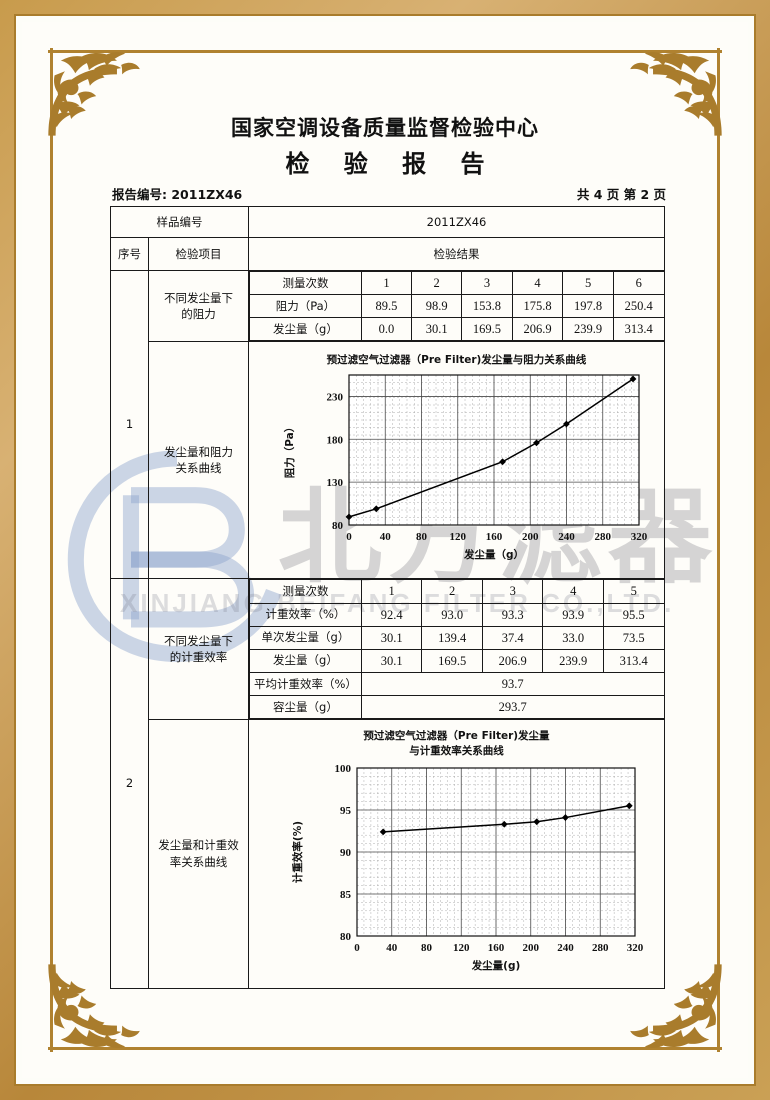 The width and height of the screenshot is (770, 1100). What do you see at coordinates (334, 397) in the screenshot?
I see `svg-text: 230` at bounding box center [334, 397].